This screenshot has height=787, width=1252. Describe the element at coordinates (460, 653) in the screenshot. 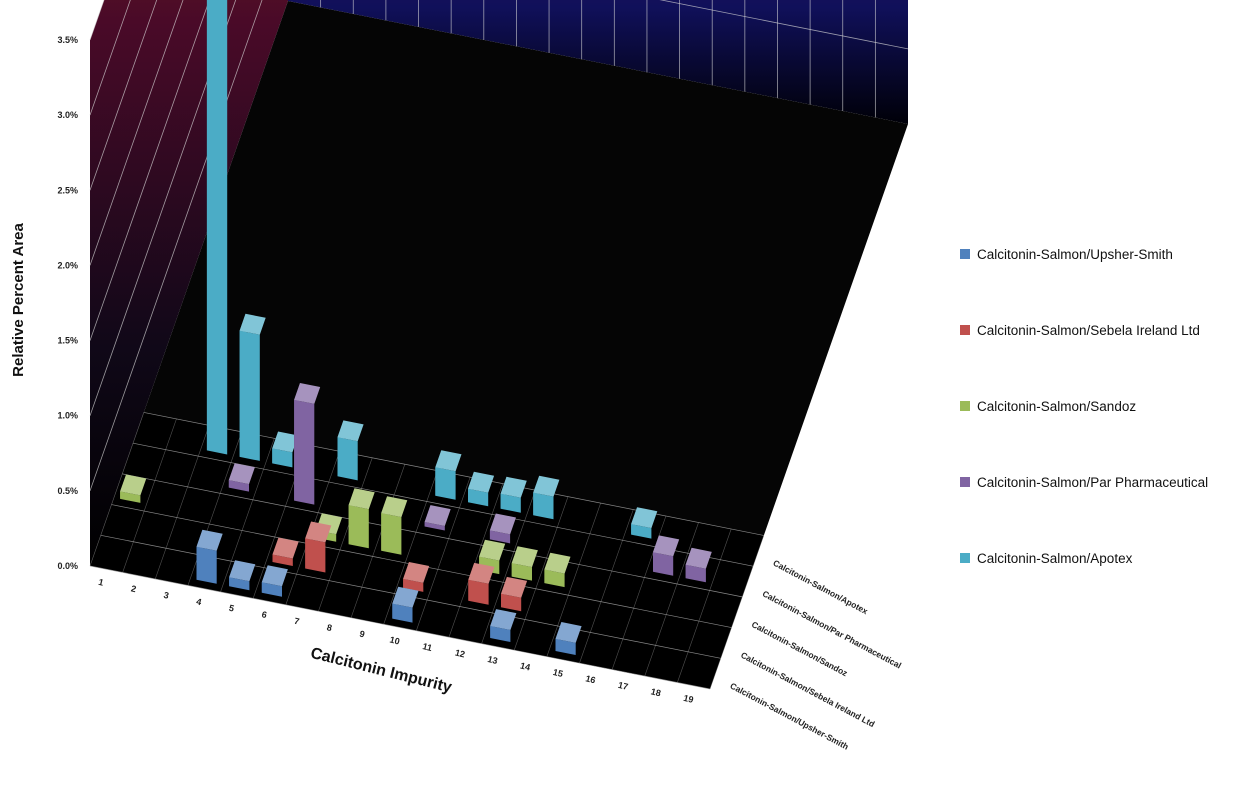

I see `x-tick-label: 12` at that location.